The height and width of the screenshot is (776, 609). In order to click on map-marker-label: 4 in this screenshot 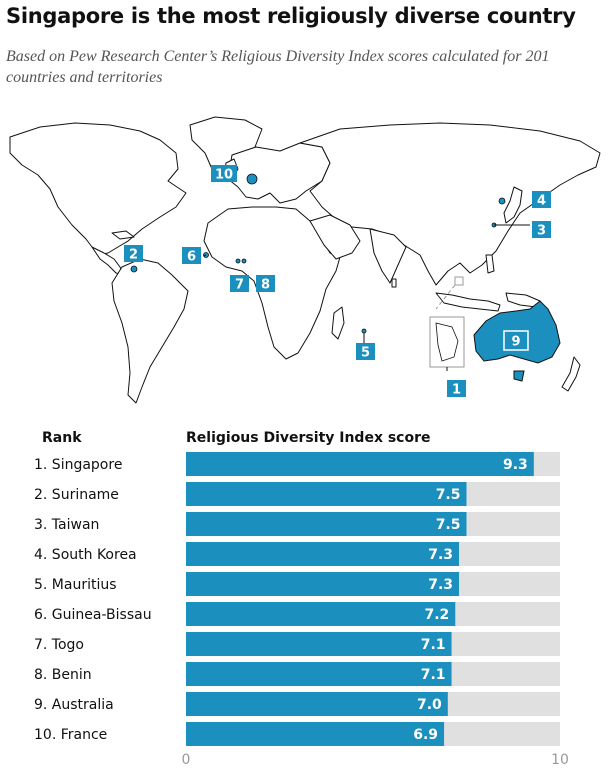, I will do `click(541, 201)`.